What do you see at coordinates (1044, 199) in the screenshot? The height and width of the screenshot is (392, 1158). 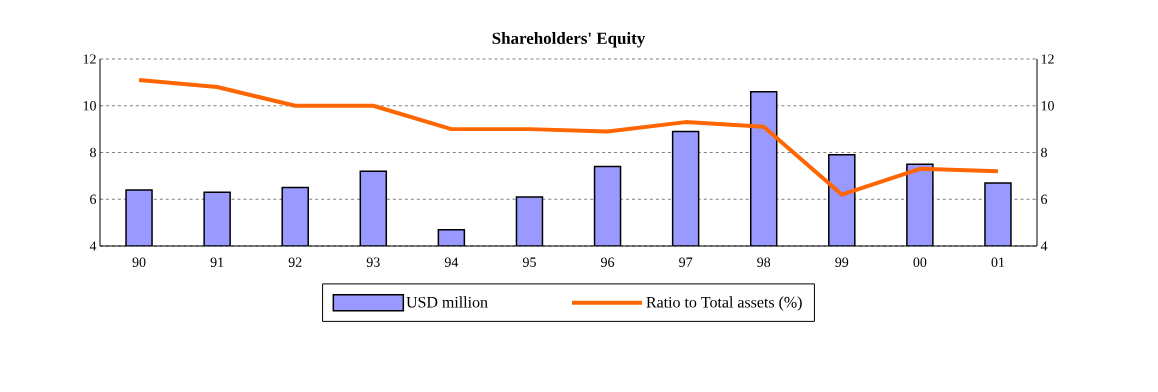 I see `y2-tick-label: 6` at bounding box center [1044, 199].